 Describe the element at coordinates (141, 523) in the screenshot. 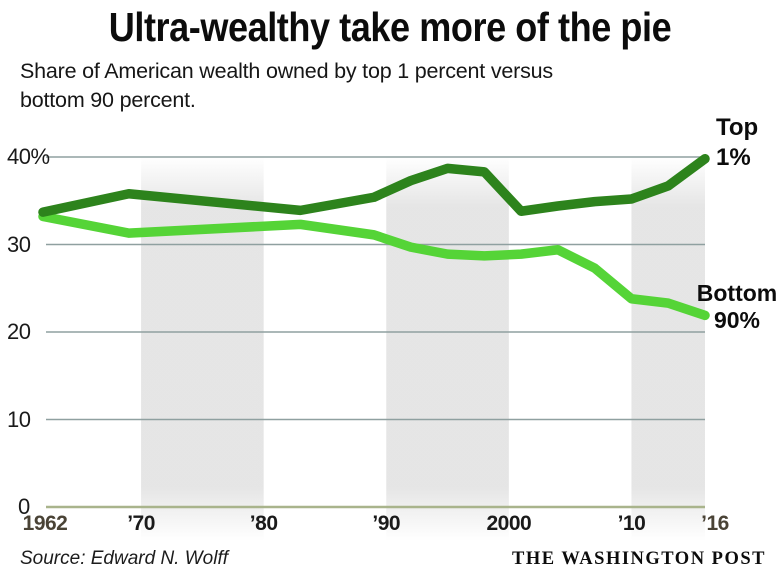

I see `x-axis-label: ’70` at that location.